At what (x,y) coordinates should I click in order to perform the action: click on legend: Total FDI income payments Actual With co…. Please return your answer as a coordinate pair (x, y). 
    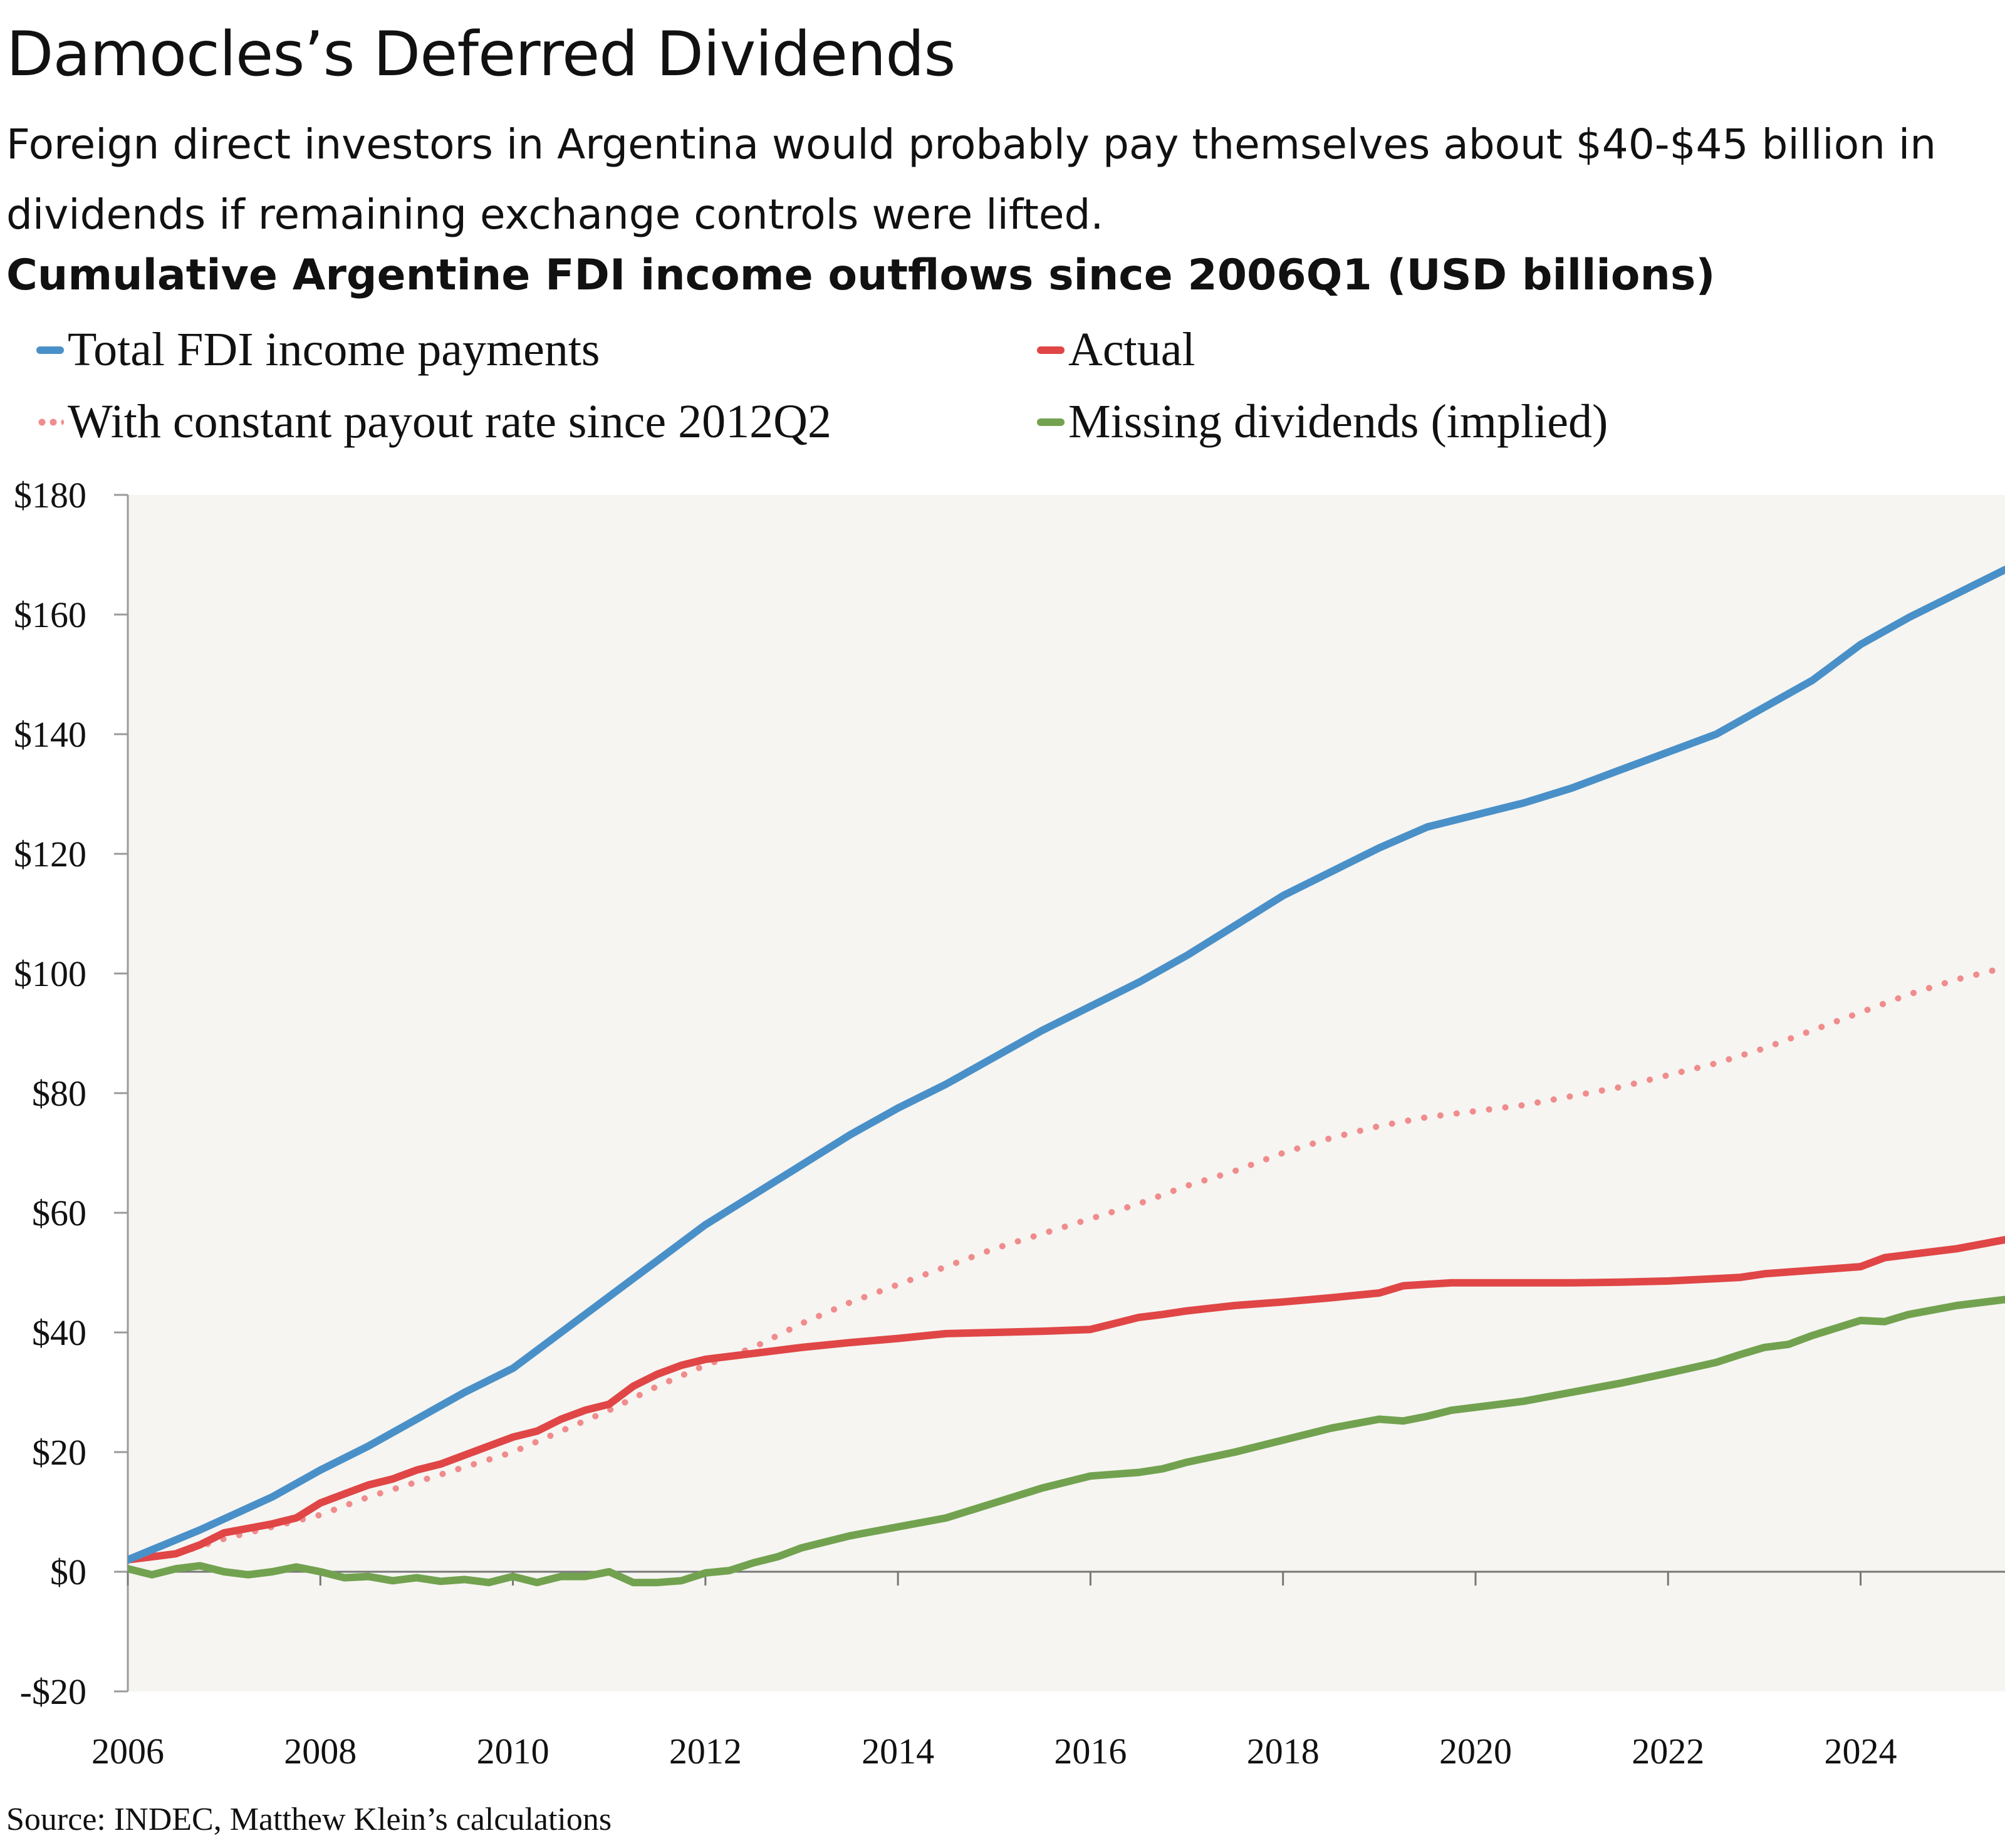
    Looking at the image, I should click on (1002, 398).